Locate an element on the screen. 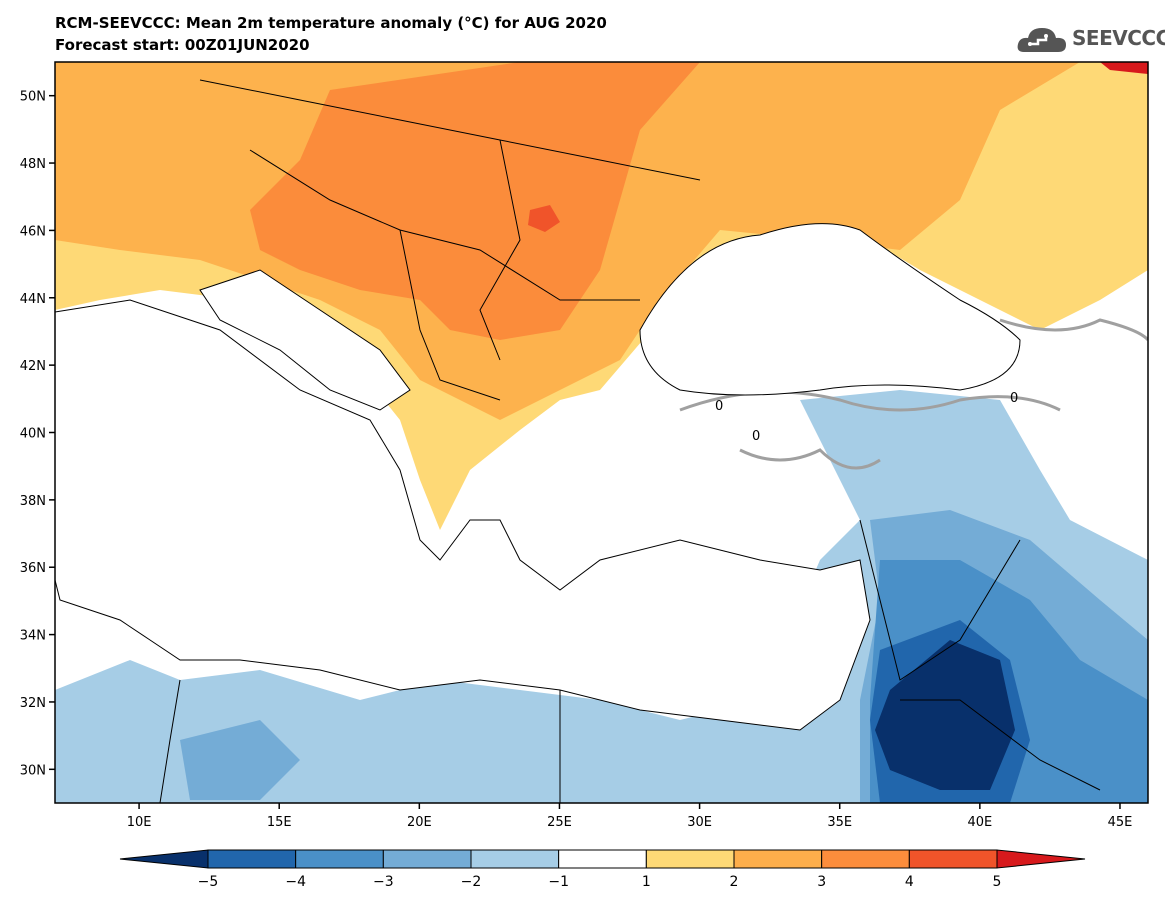 The height and width of the screenshot is (907, 1165). colorbar-label: 5 is located at coordinates (997, 882).